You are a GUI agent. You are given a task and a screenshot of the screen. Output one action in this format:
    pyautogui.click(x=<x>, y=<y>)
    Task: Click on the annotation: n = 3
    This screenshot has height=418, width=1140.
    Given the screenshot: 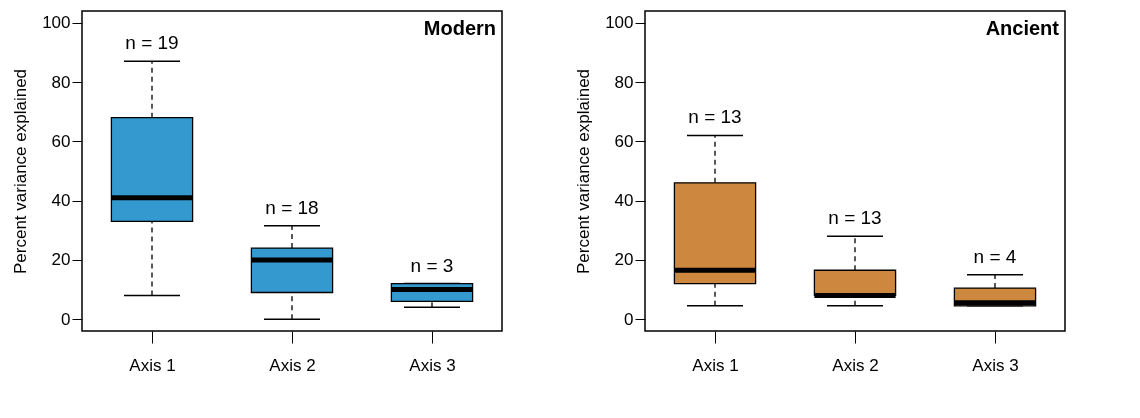 What is the action you would take?
    pyautogui.click(x=432, y=265)
    